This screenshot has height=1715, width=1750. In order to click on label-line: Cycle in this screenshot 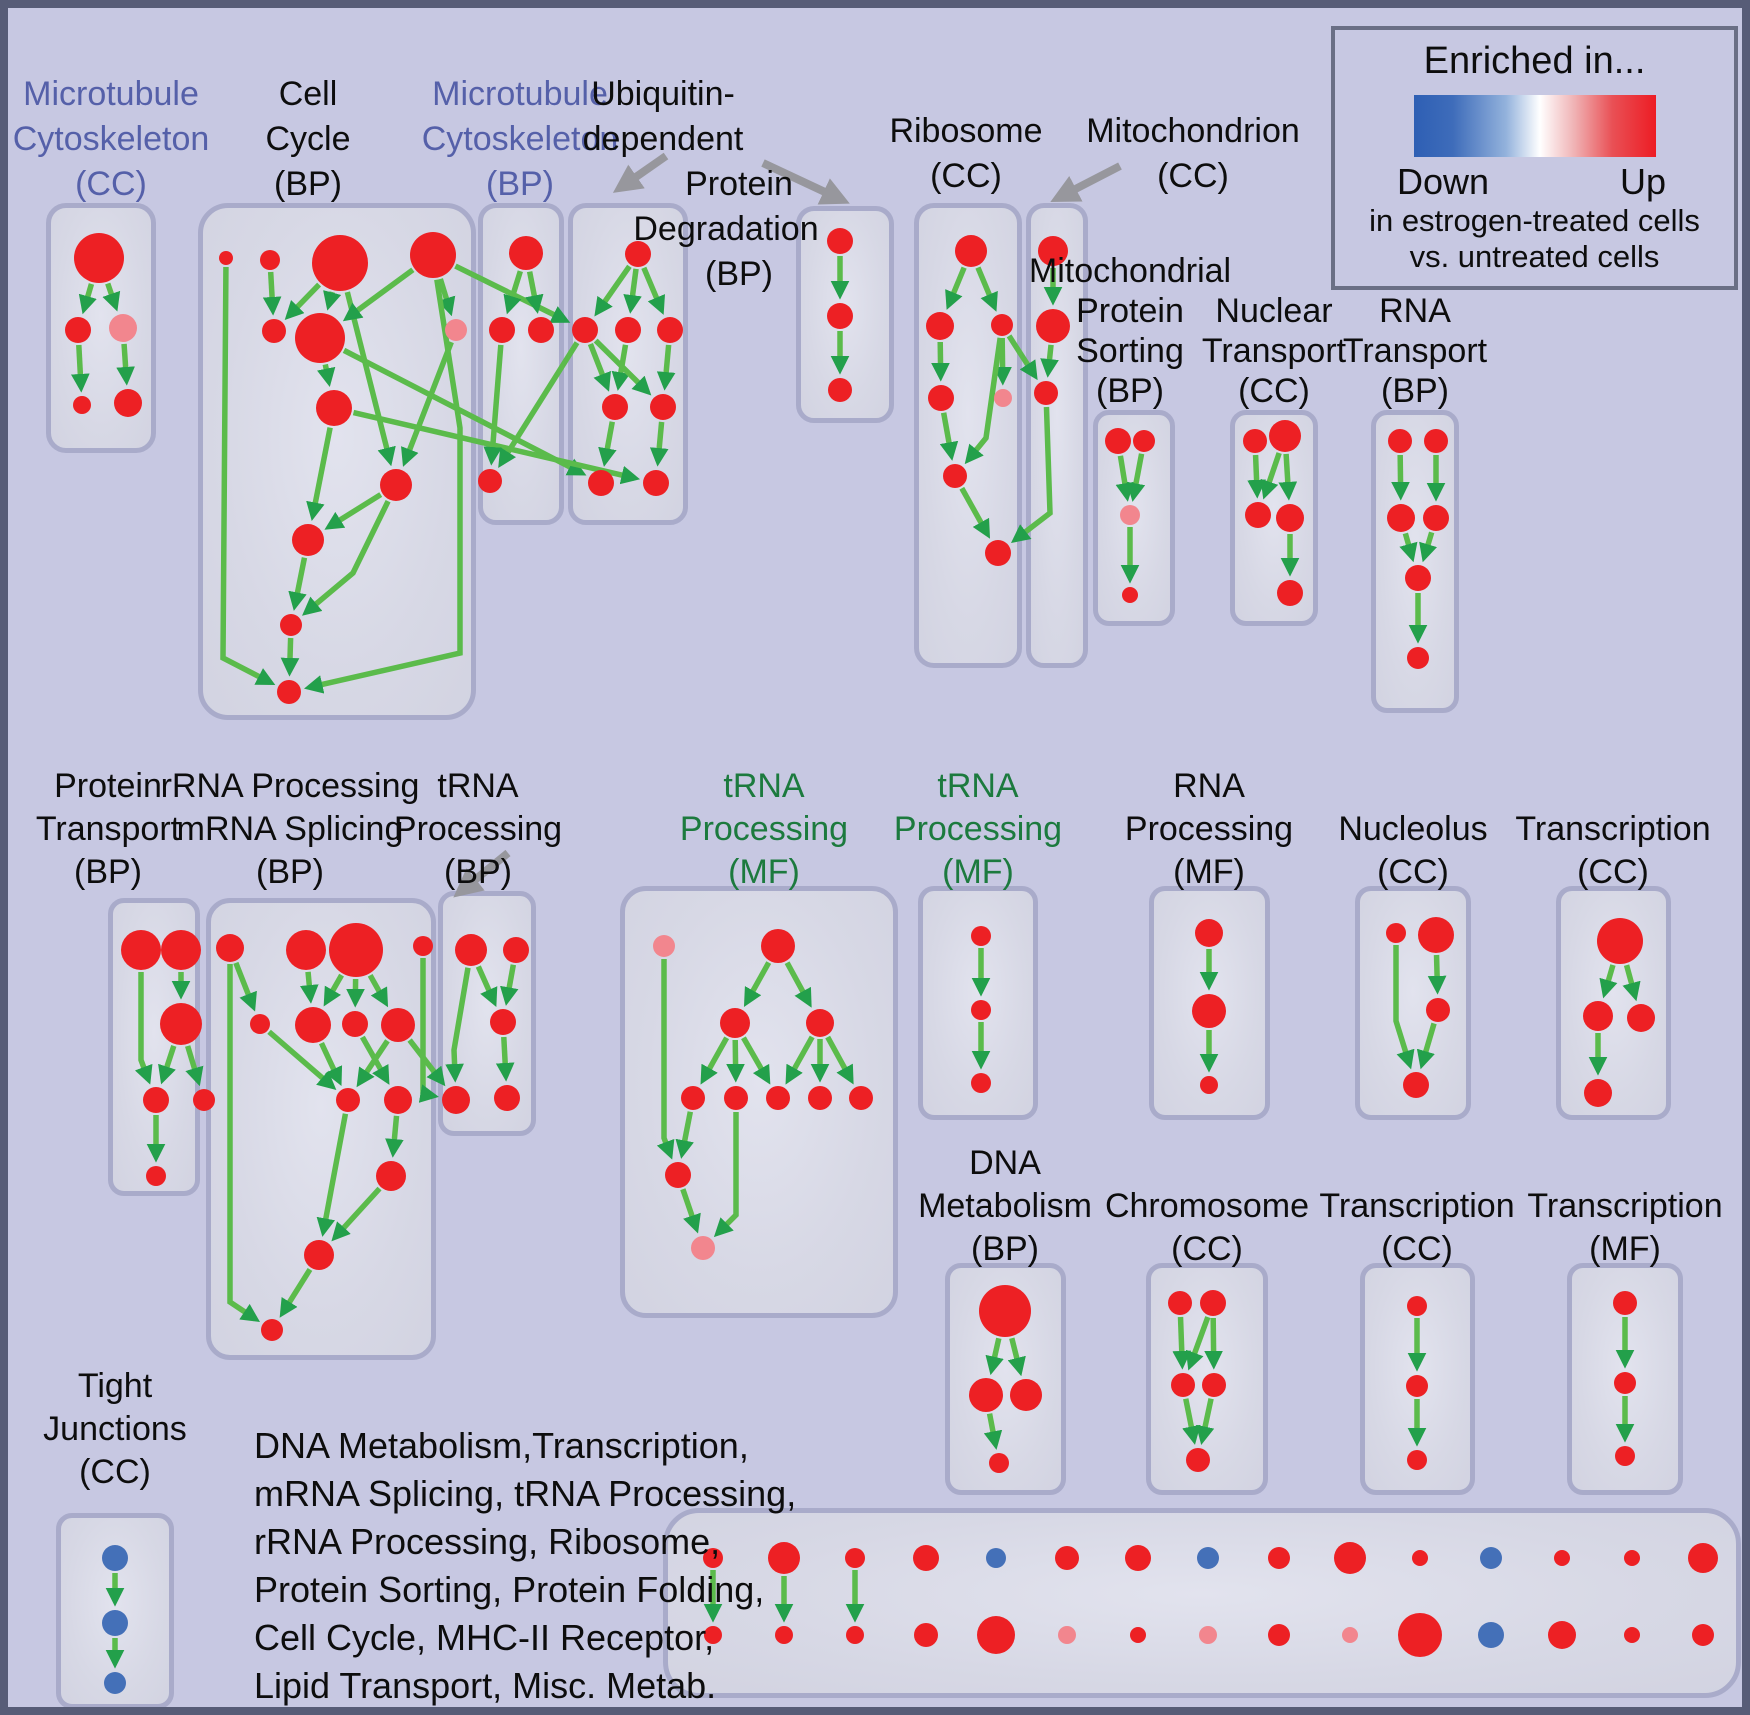, I will do `click(308, 139)`.